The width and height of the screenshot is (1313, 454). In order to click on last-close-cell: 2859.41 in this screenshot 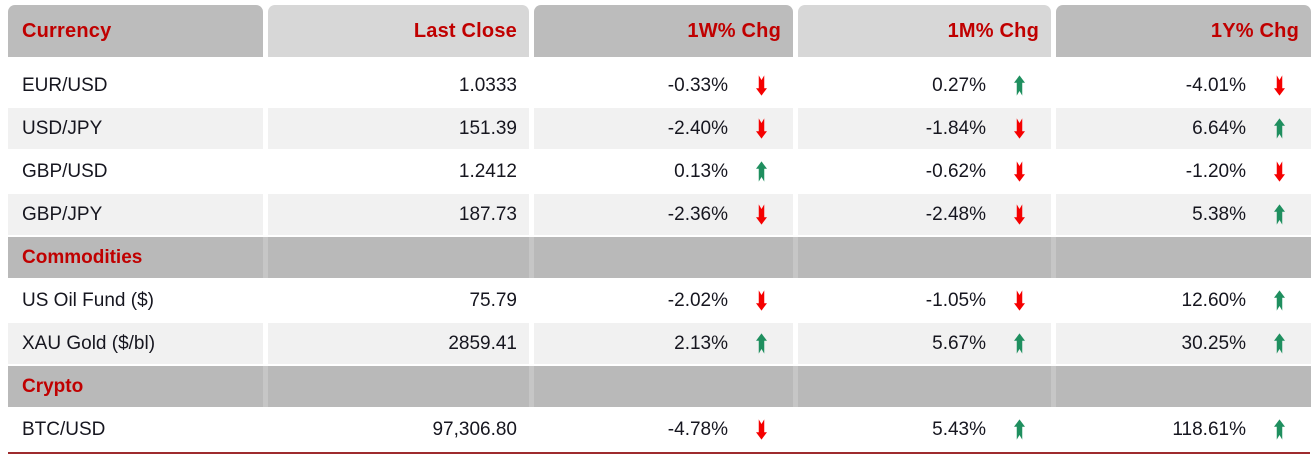, I will do `click(398, 343)`.